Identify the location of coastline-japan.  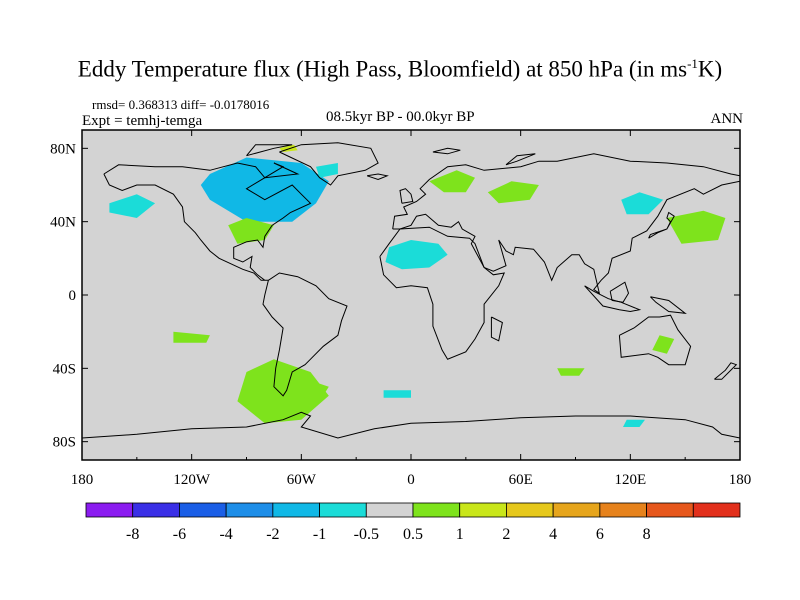
(661, 225).